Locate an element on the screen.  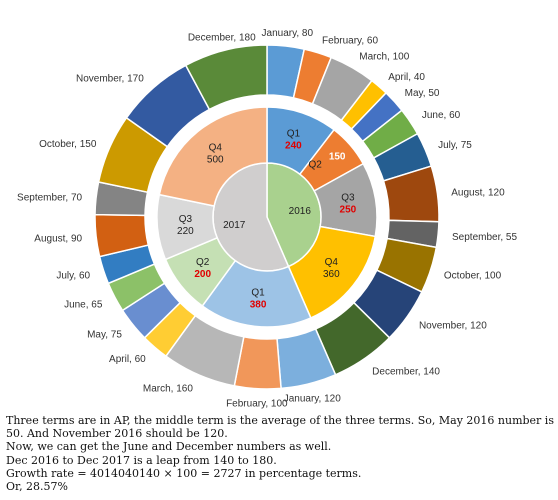
month-label-2017-may: May, 75 is located at coordinates (104, 334).